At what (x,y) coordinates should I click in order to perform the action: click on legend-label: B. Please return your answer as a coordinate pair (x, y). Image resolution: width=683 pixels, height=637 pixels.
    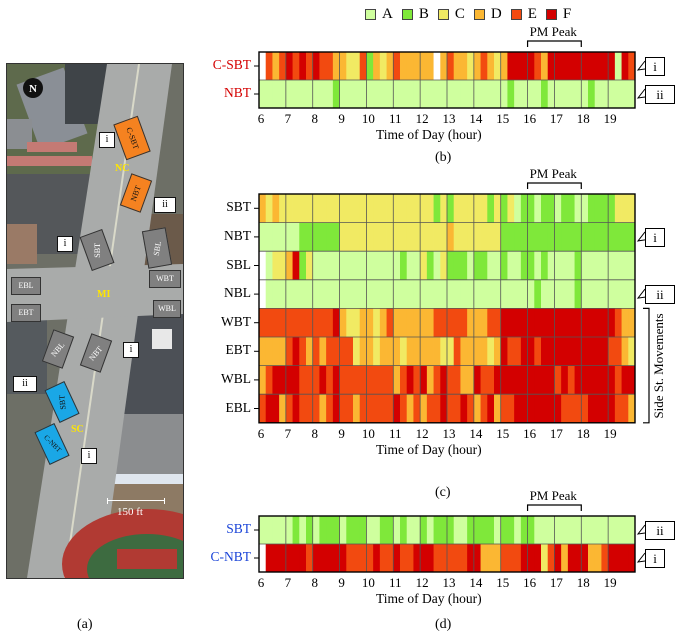
    Looking at the image, I should click on (423, 14).